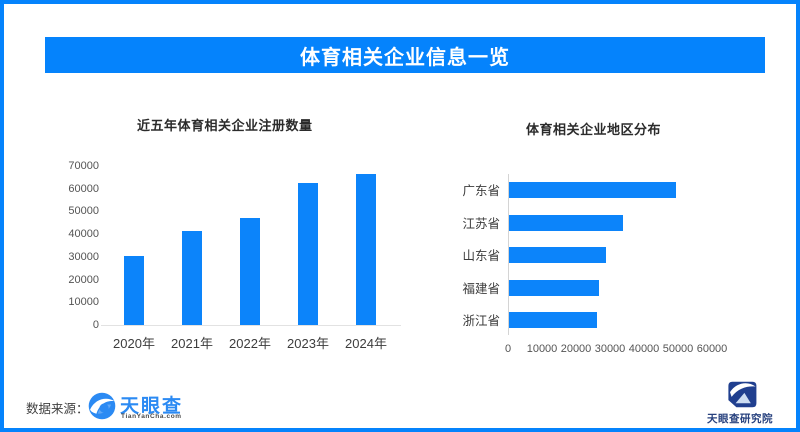 This screenshot has width=800, height=432. What do you see at coordinates (678, 349) in the screenshot?
I see `x-tick-label: 50000` at bounding box center [678, 349].